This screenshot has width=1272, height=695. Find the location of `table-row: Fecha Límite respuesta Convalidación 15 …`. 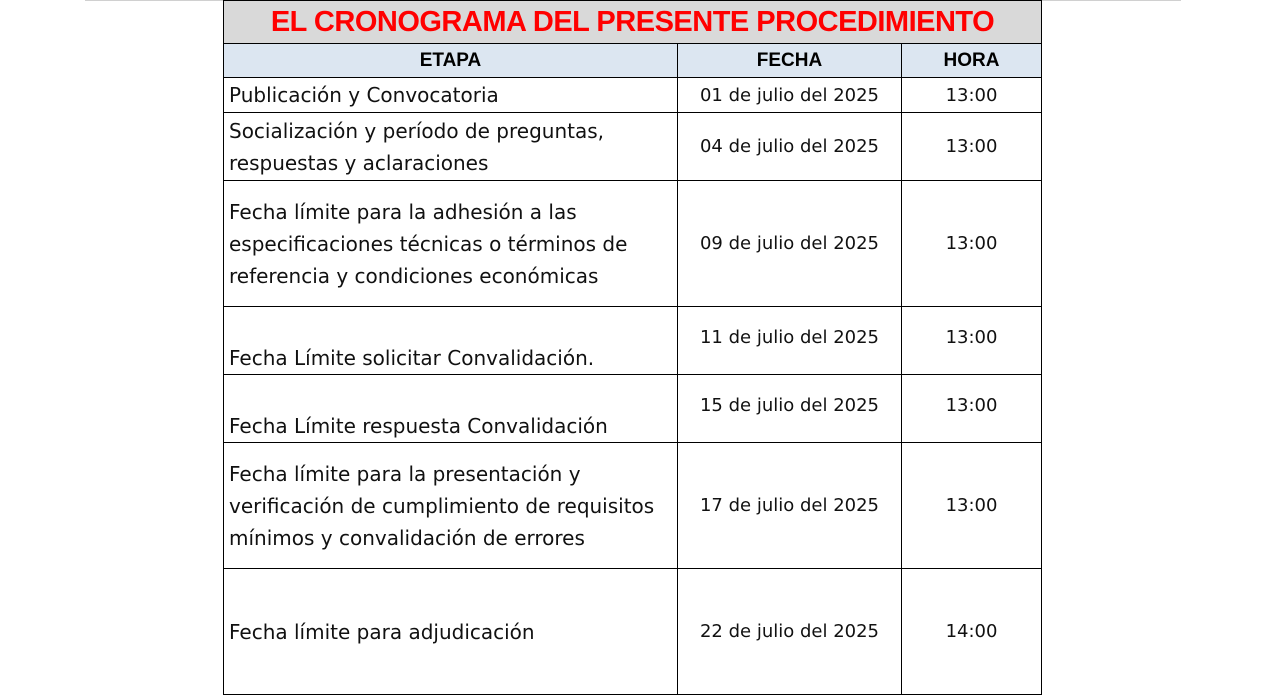

table-row: Fecha Límite respuesta Convalidación 15 … is located at coordinates (633, 408).